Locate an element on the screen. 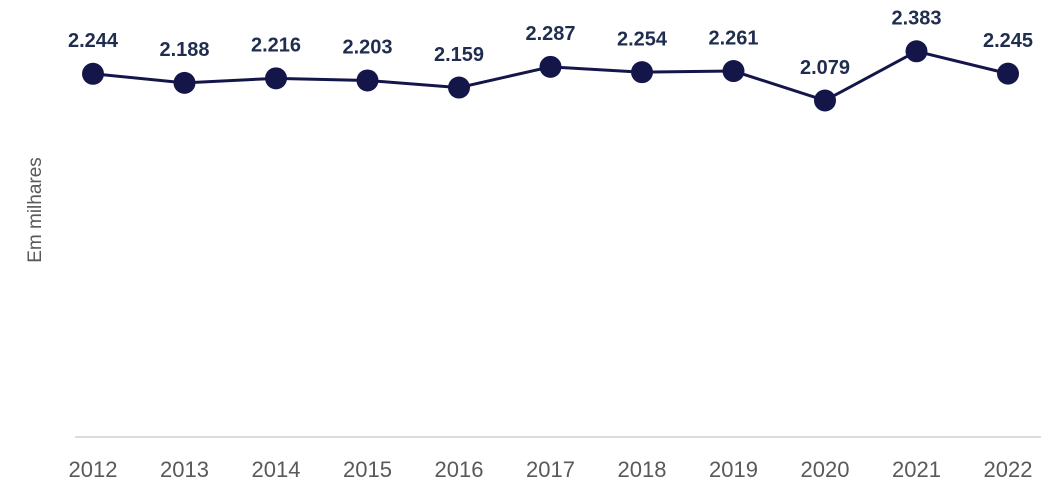 This screenshot has width=1041, height=491. data-label: 2.383 is located at coordinates (916, 19).